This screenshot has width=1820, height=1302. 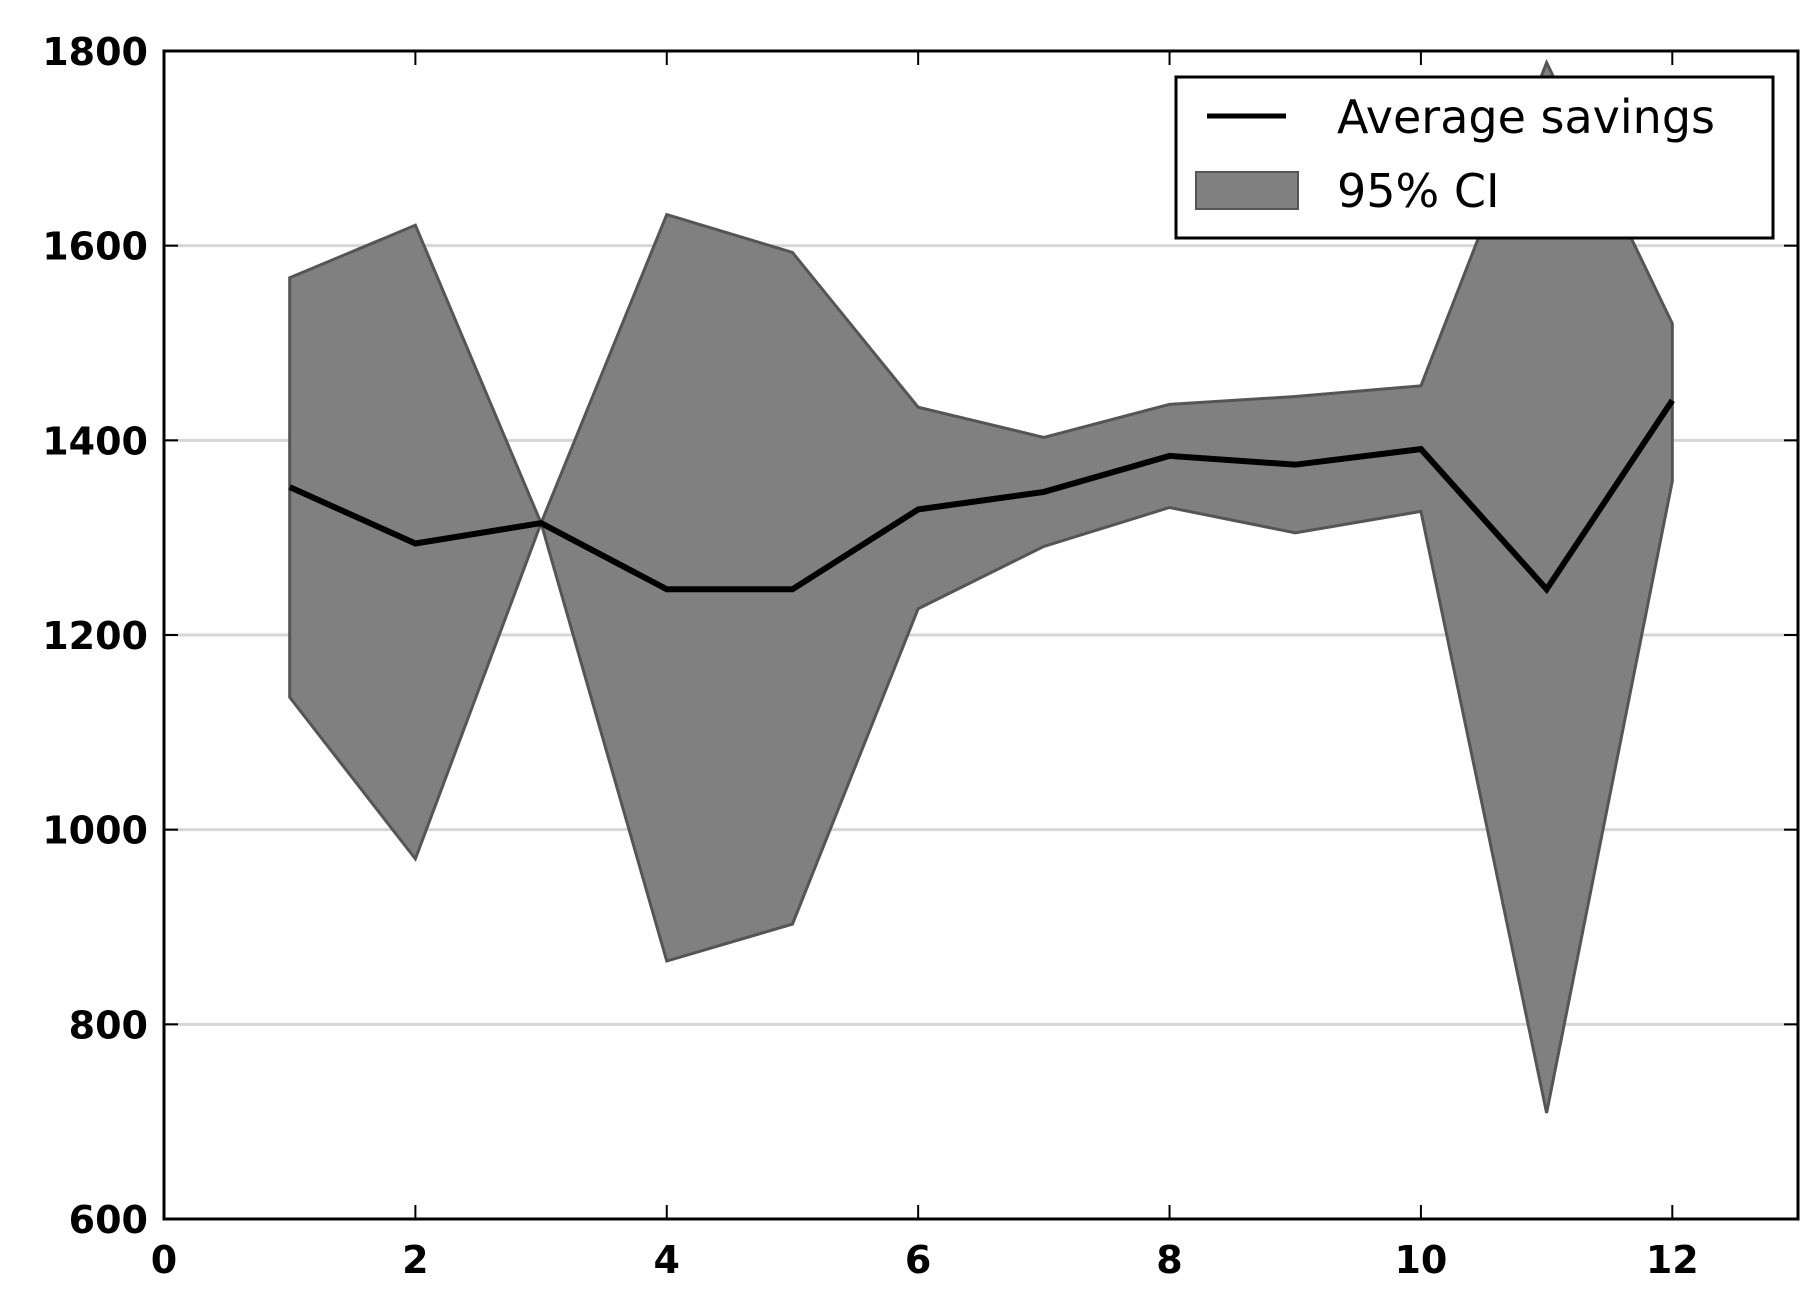 What do you see at coordinates (1247, 190) in the screenshot?
I see `legend-band-swatch` at bounding box center [1247, 190].